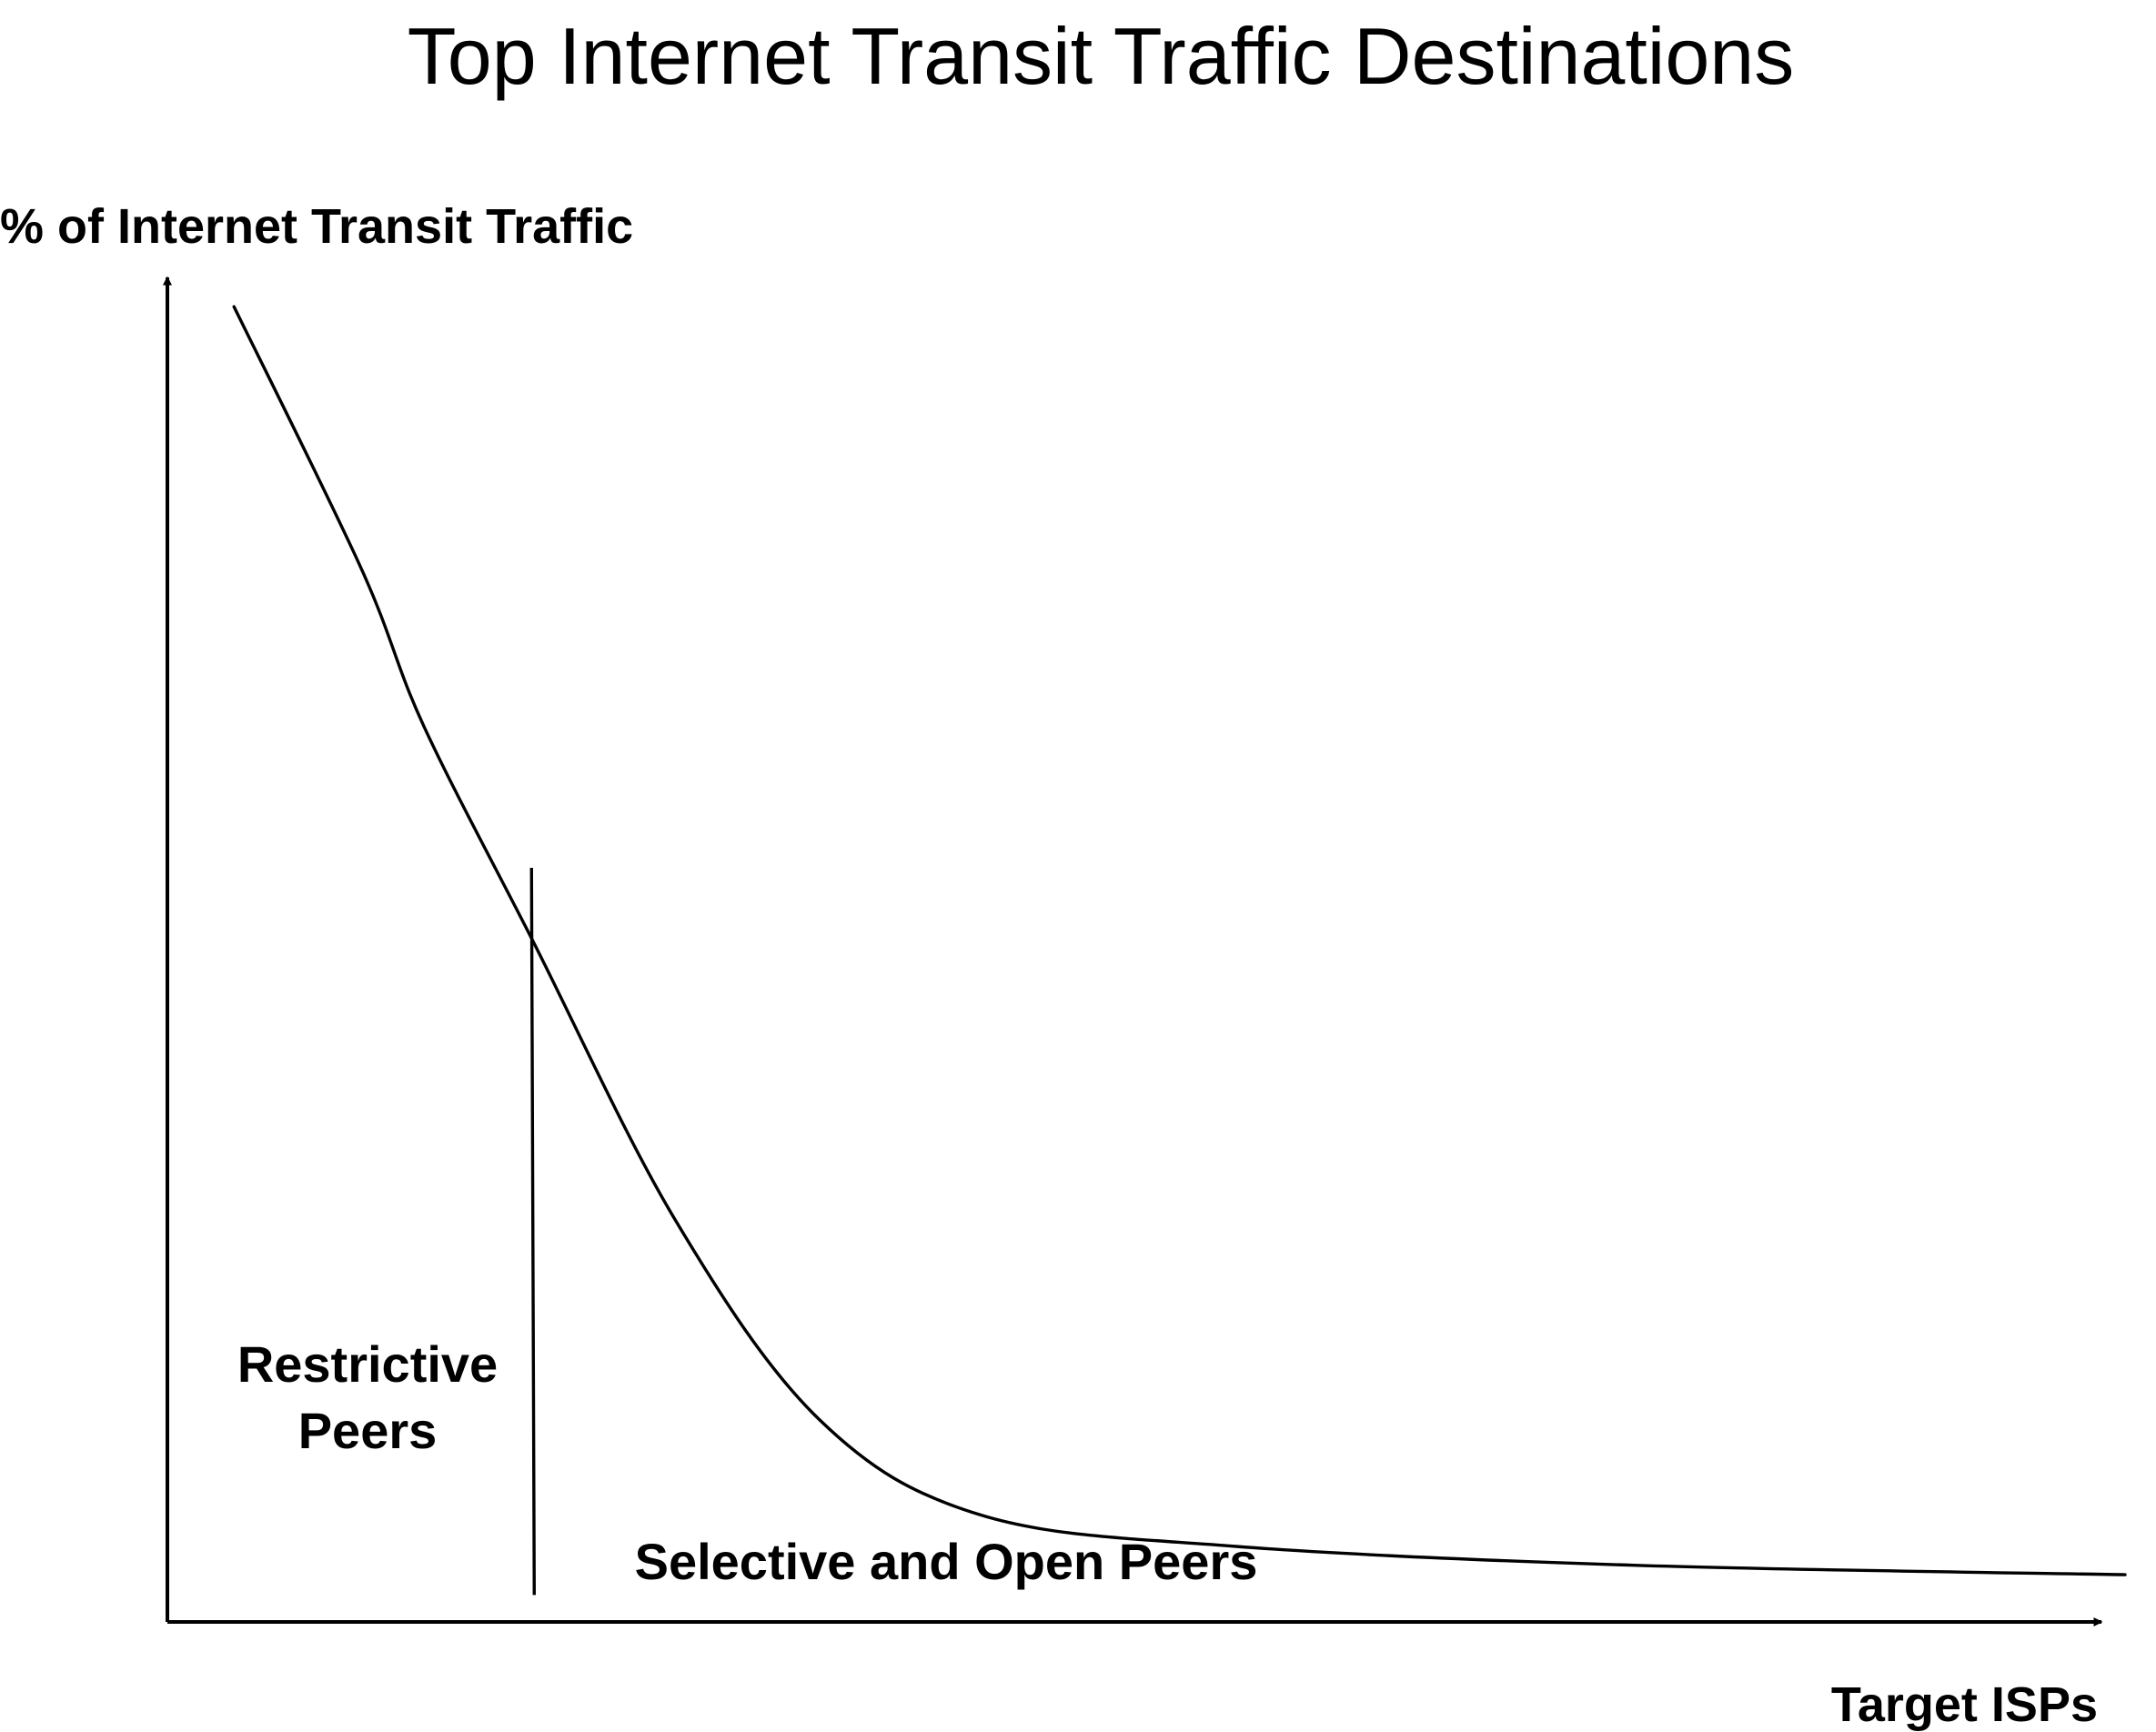 This screenshot has height=1732, width=2156. I want to click on x-axis-label: Target ISPs, so click(1964, 1704).